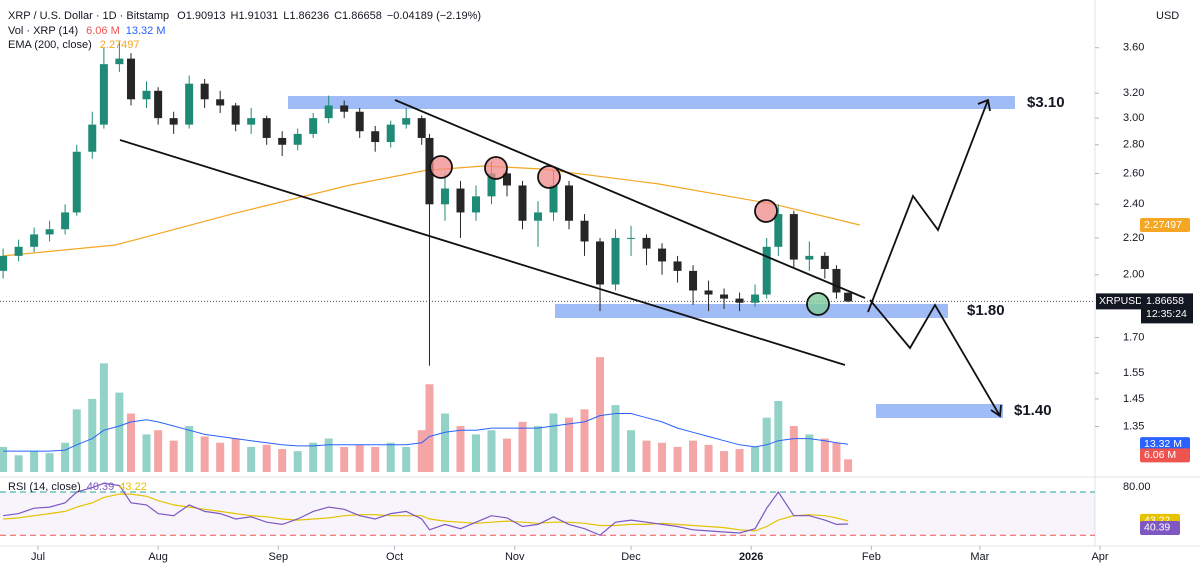 The height and width of the screenshot is (566, 1200). I want to click on y-tick-label: 2.40, so click(1133, 204).